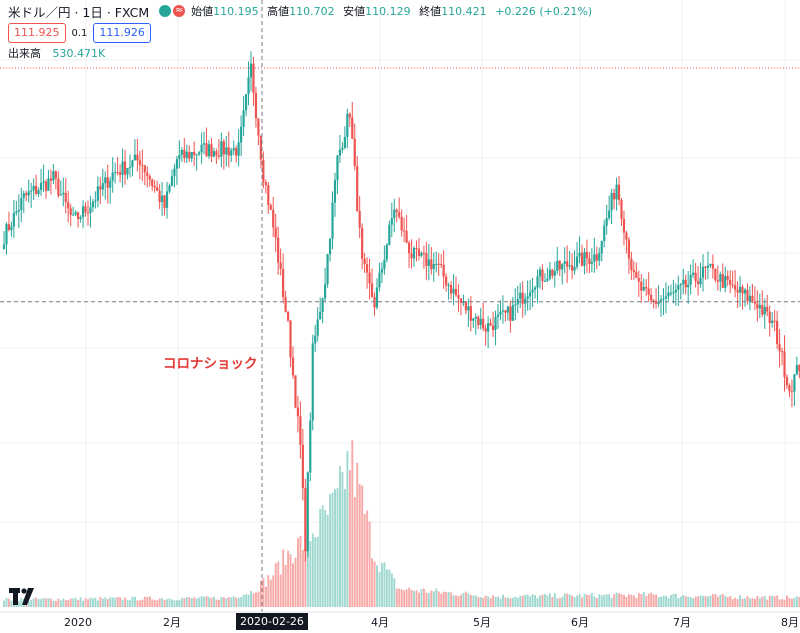  I want to click on symbol-label: 米ドル／円 · 1日 · FXCM, so click(79, 12).